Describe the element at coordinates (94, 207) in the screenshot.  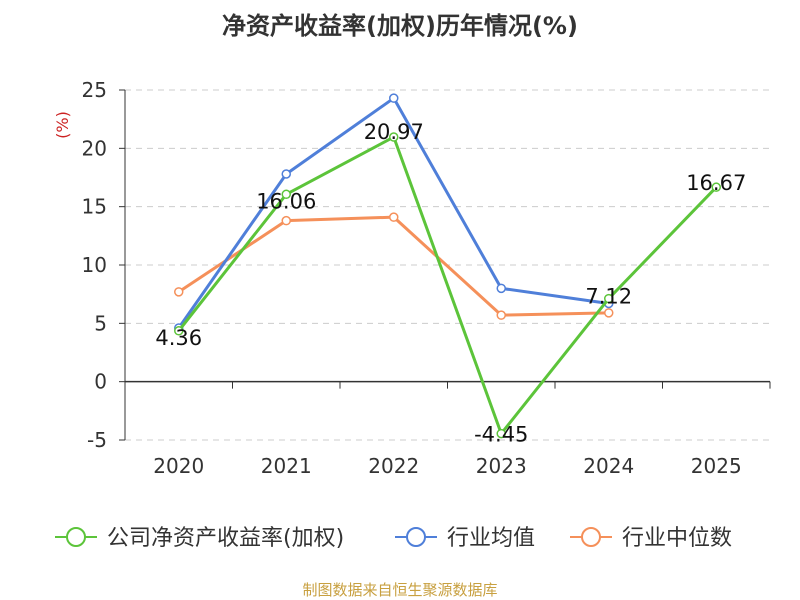
I see `y-tick-label: 15` at that location.